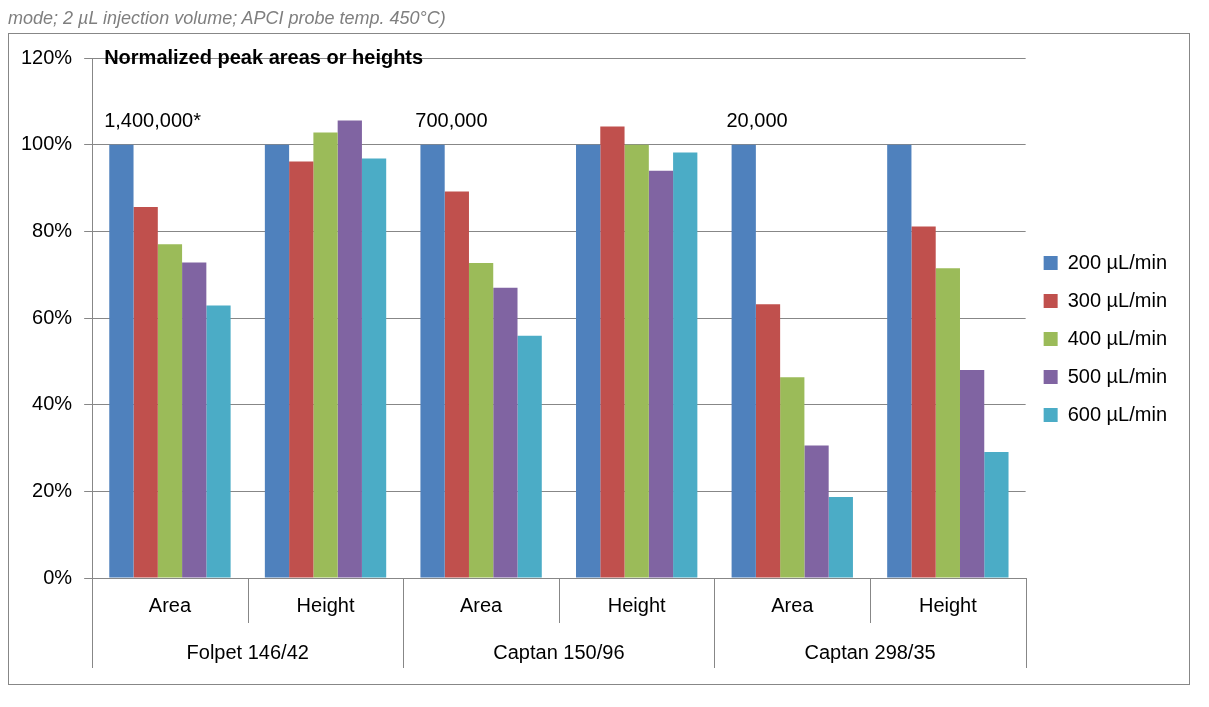 Image resolution: width=1209 pixels, height=707 pixels. What do you see at coordinates (47, 143) in the screenshot?
I see `y-tick-label: 100%` at bounding box center [47, 143].